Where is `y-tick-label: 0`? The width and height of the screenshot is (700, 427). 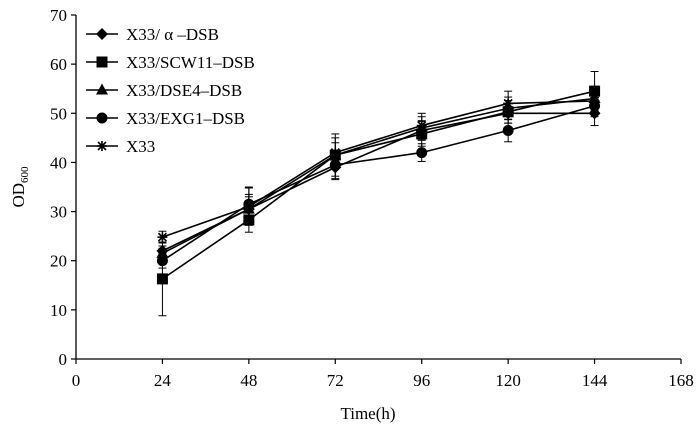 y-tick-label: 0 is located at coordinates (63, 359).